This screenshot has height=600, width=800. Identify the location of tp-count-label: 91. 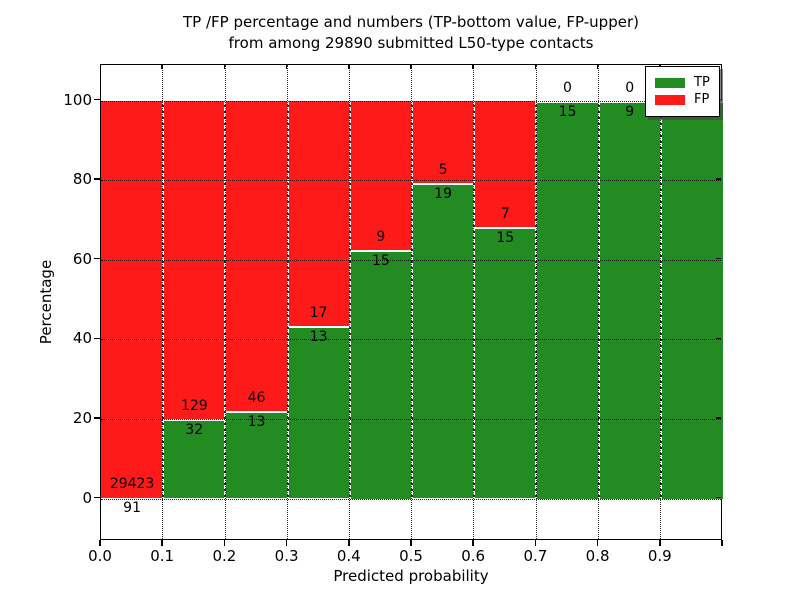
(132, 508).